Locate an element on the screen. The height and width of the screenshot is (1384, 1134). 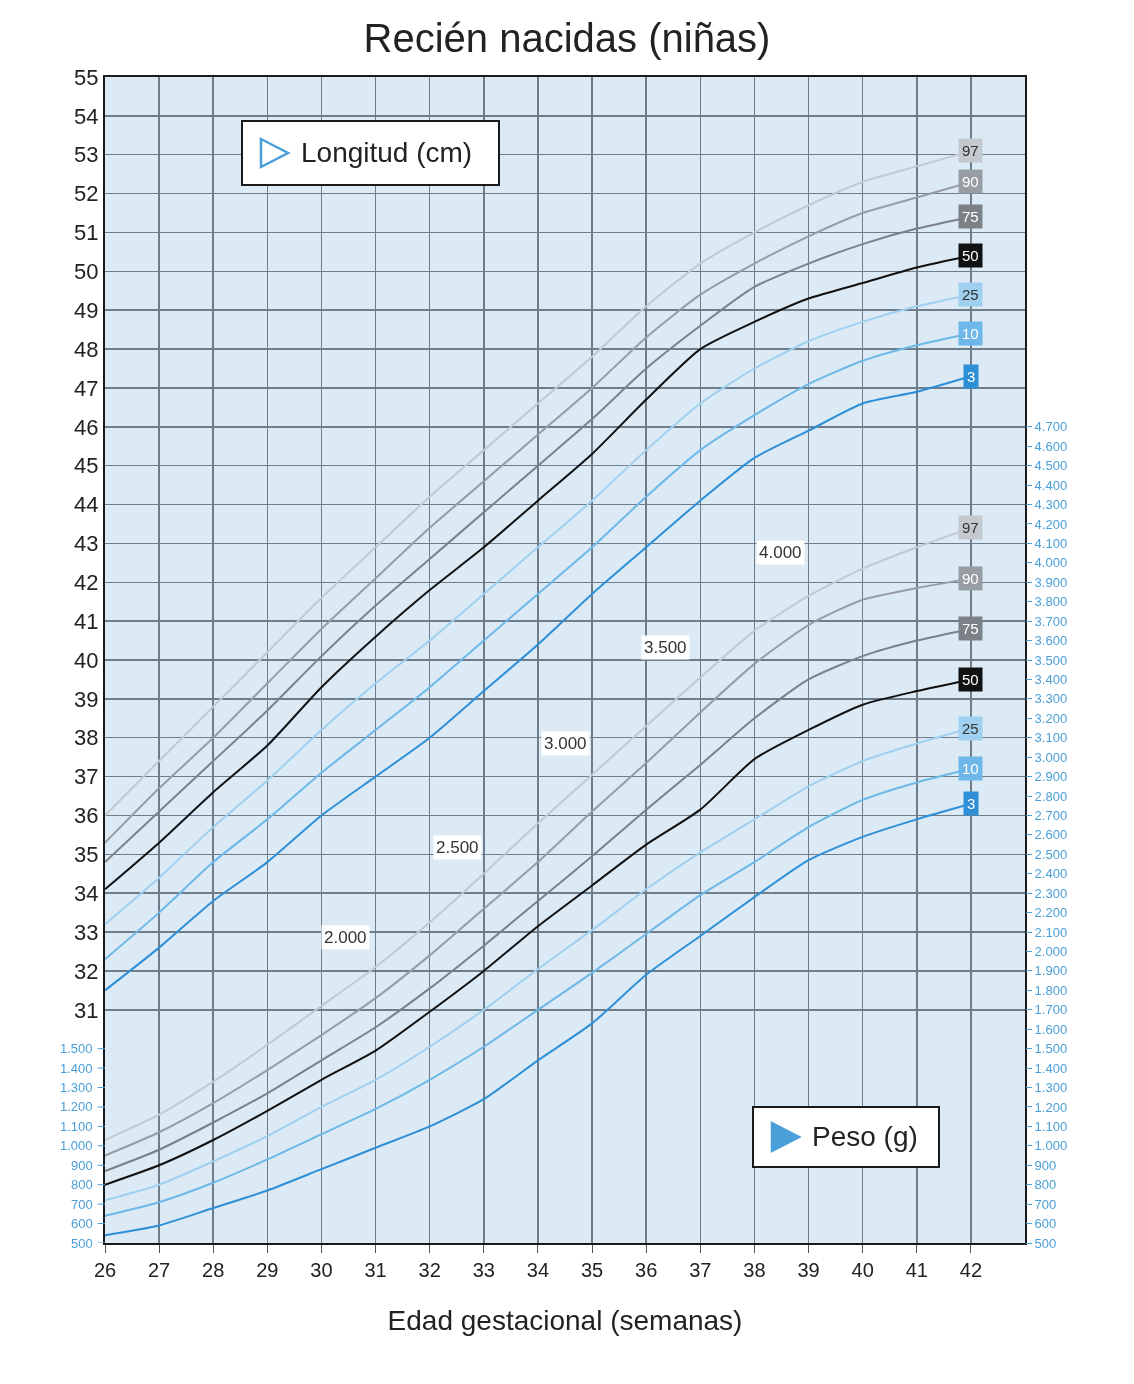
y-tick-label: 31 is located at coordinates (86, 1010).